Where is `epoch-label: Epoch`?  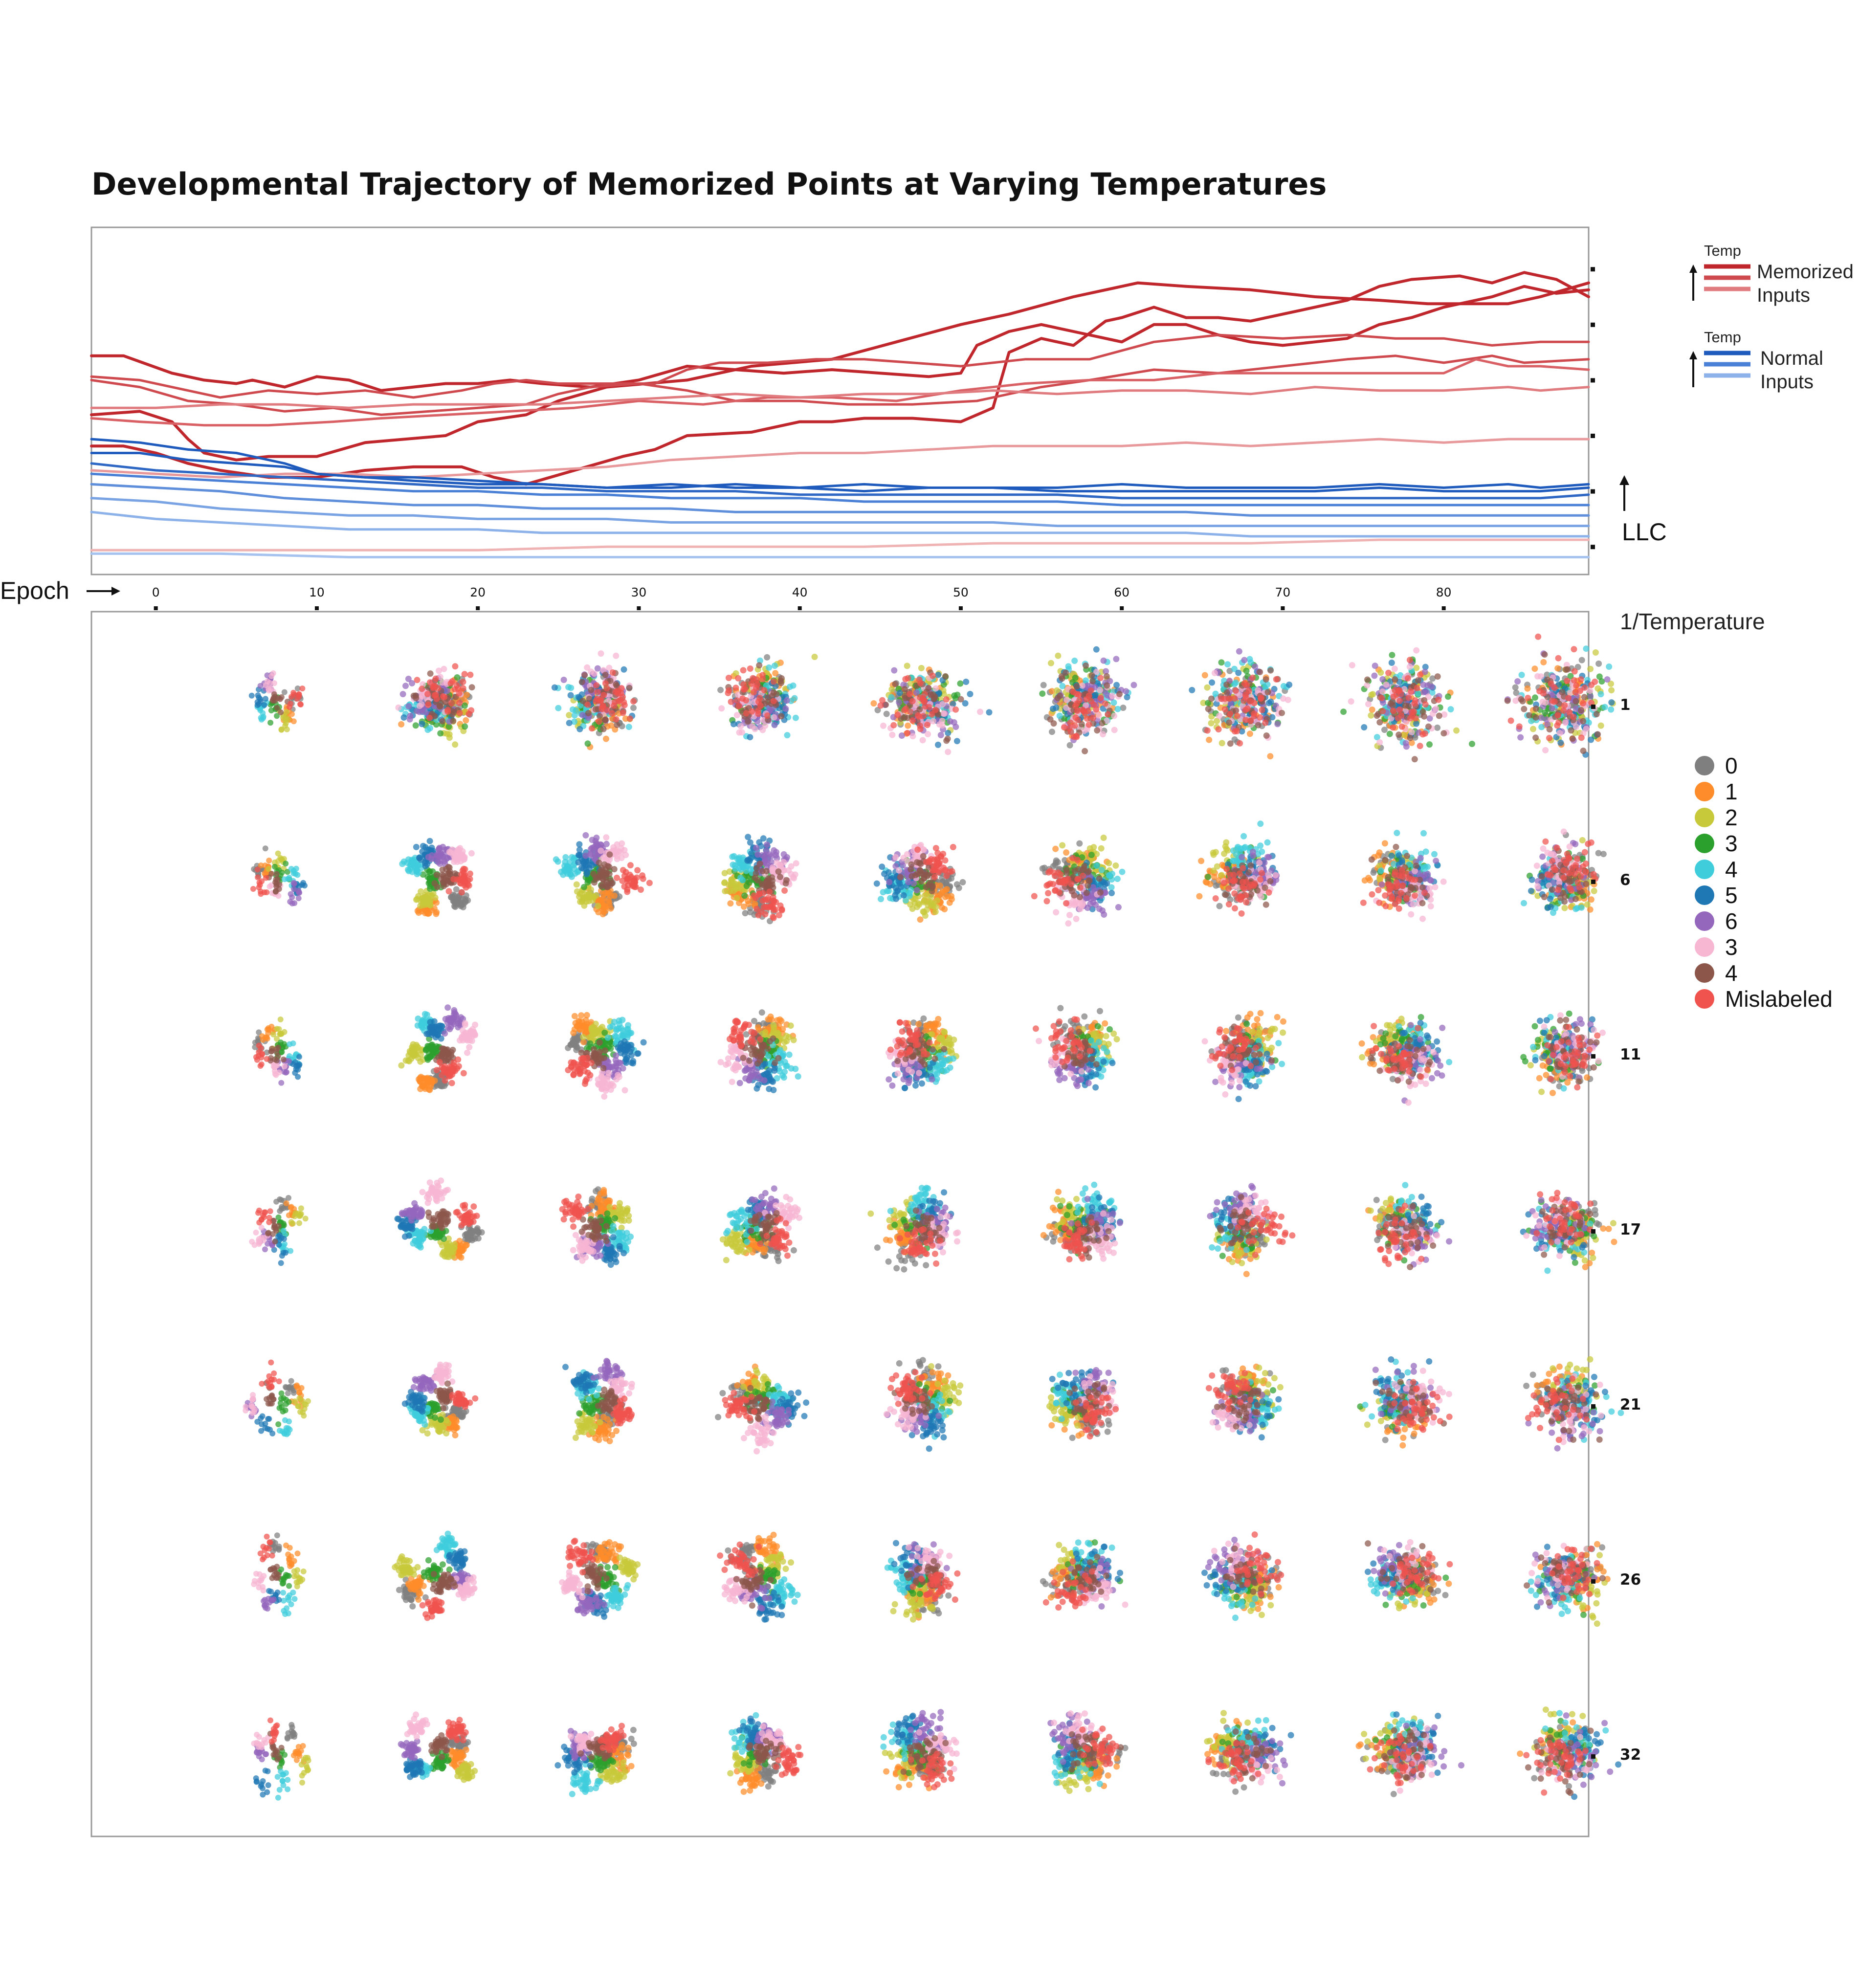
epoch-label: Epoch is located at coordinates (34, 590).